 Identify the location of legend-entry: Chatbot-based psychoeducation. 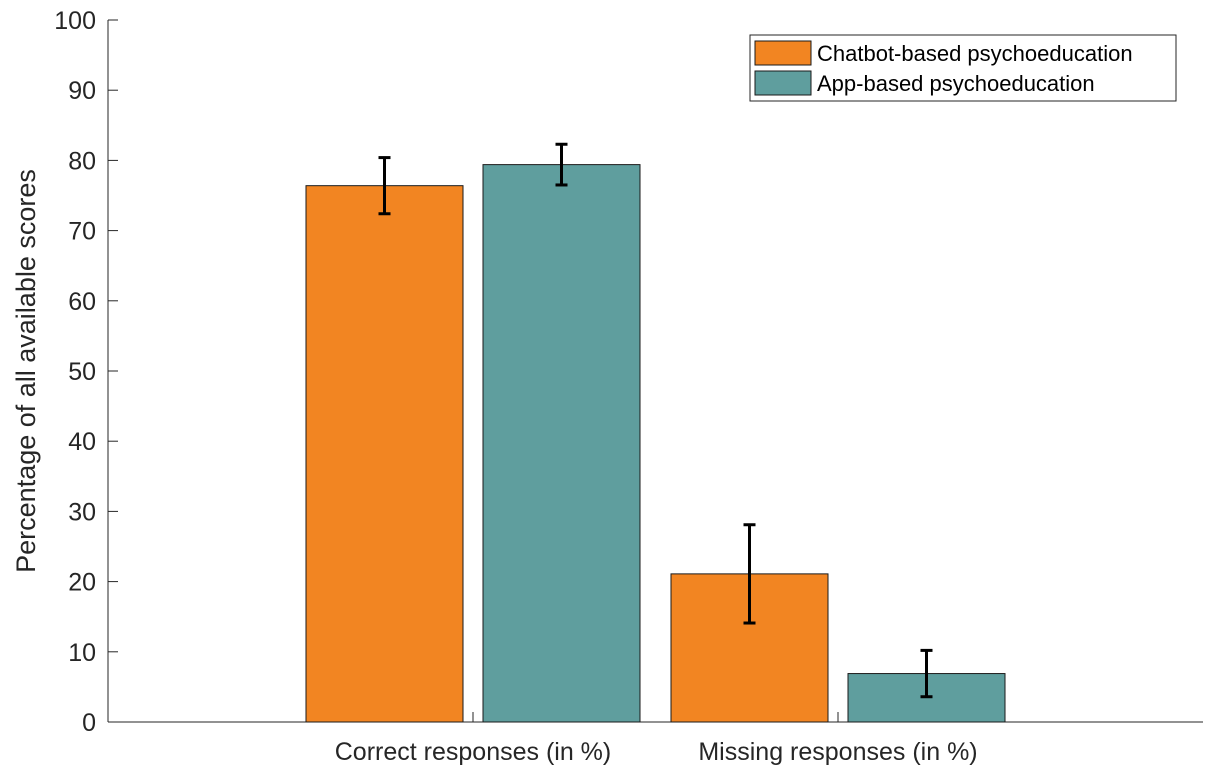
(943, 53).